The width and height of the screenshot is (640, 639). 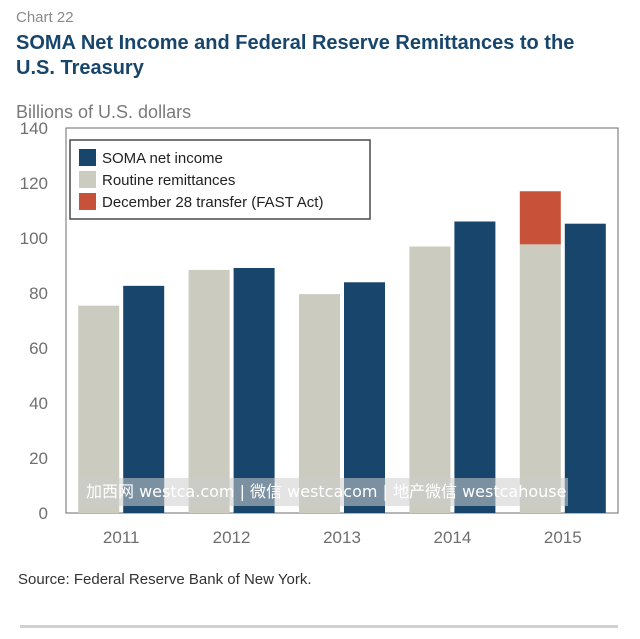 What do you see at coordinates (212, 202) in the screenshot?
I see `legend-label: December 28 transfer (FAST Act)` at bounding box center [212, 202].